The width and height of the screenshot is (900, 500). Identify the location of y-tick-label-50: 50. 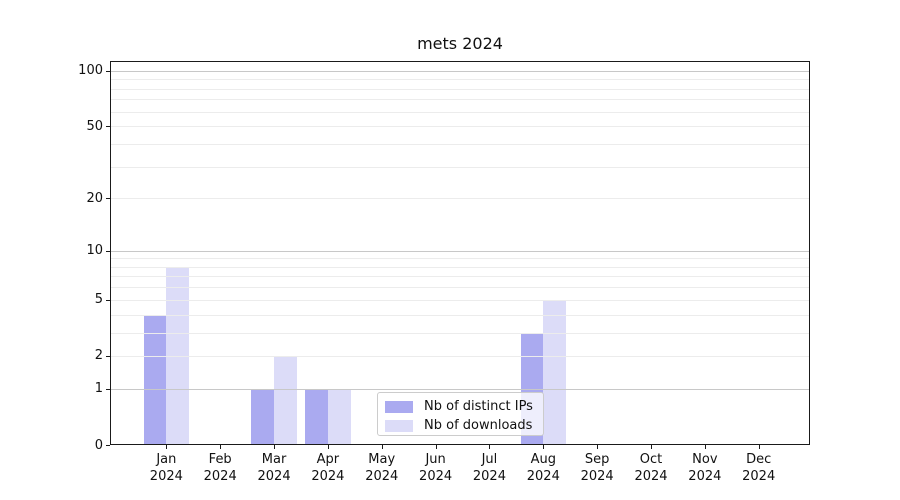
(94, 126).